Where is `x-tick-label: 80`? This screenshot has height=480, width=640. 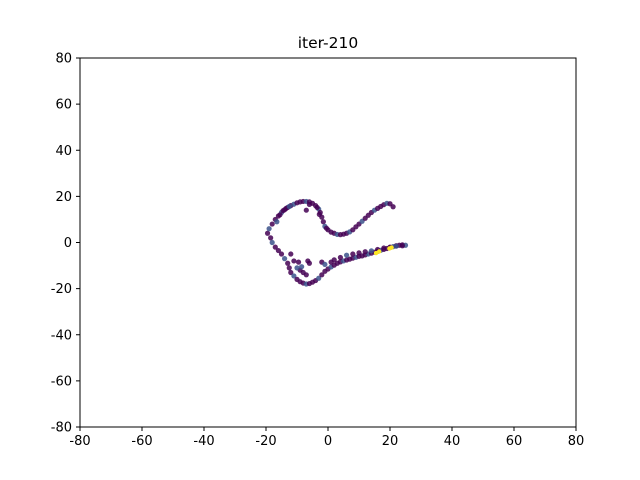 x-tick-label: 80 is located at coordinates (576, 441).